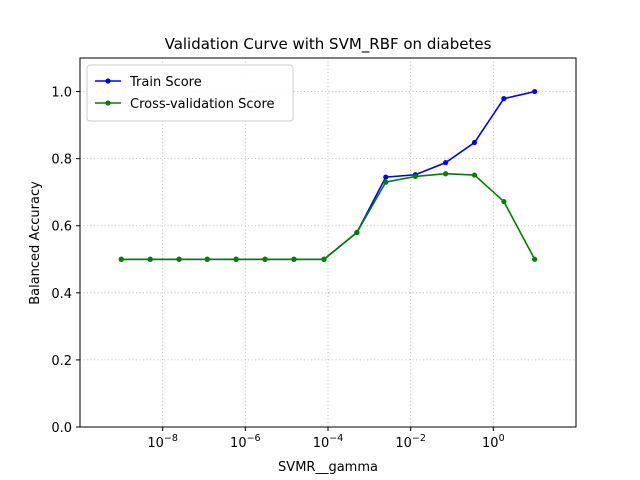 The width and height of the screenshot is (640, 480). Describe the element at coordinates (35, 243) in the screenshot. I see `y-axis-label: Balanced Accuracy` at that location.